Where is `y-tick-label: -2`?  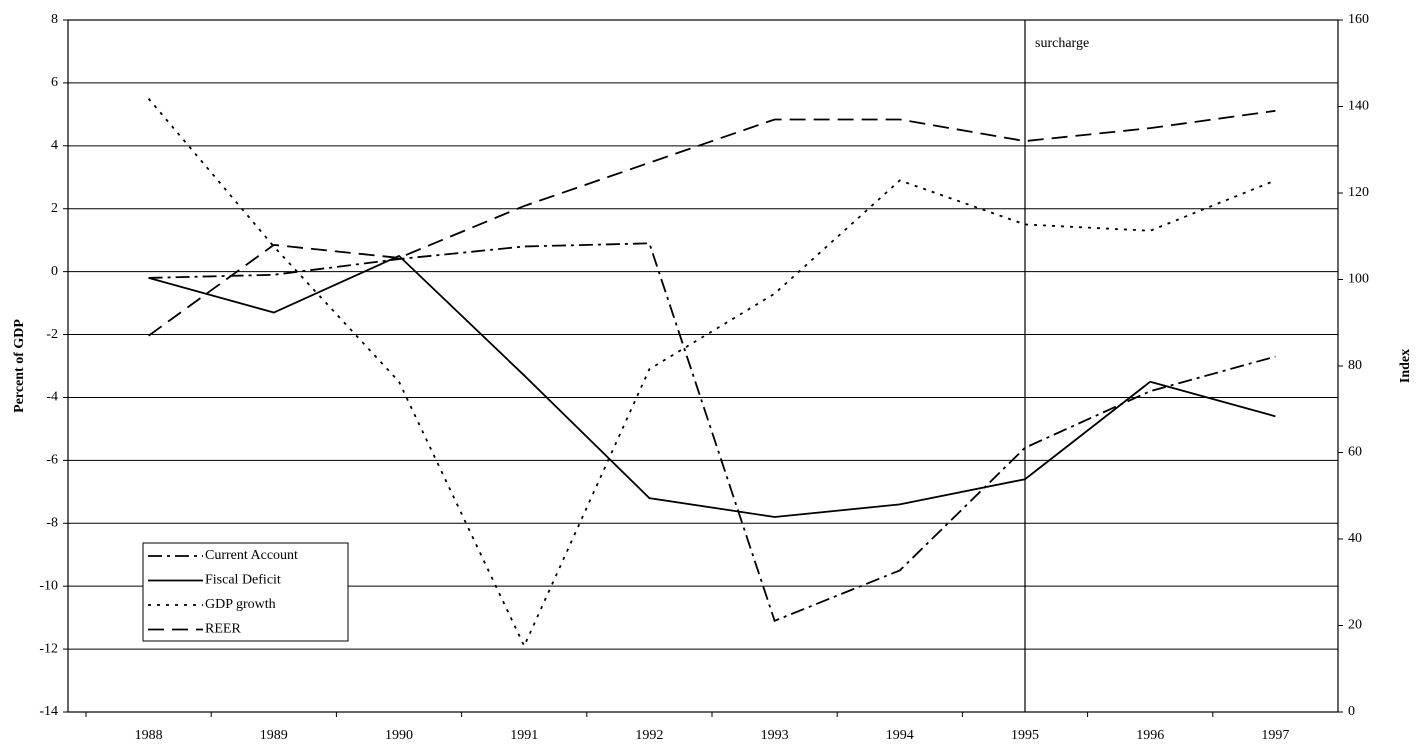 y-tick-label: -2 is located at coordinates (52, 334).